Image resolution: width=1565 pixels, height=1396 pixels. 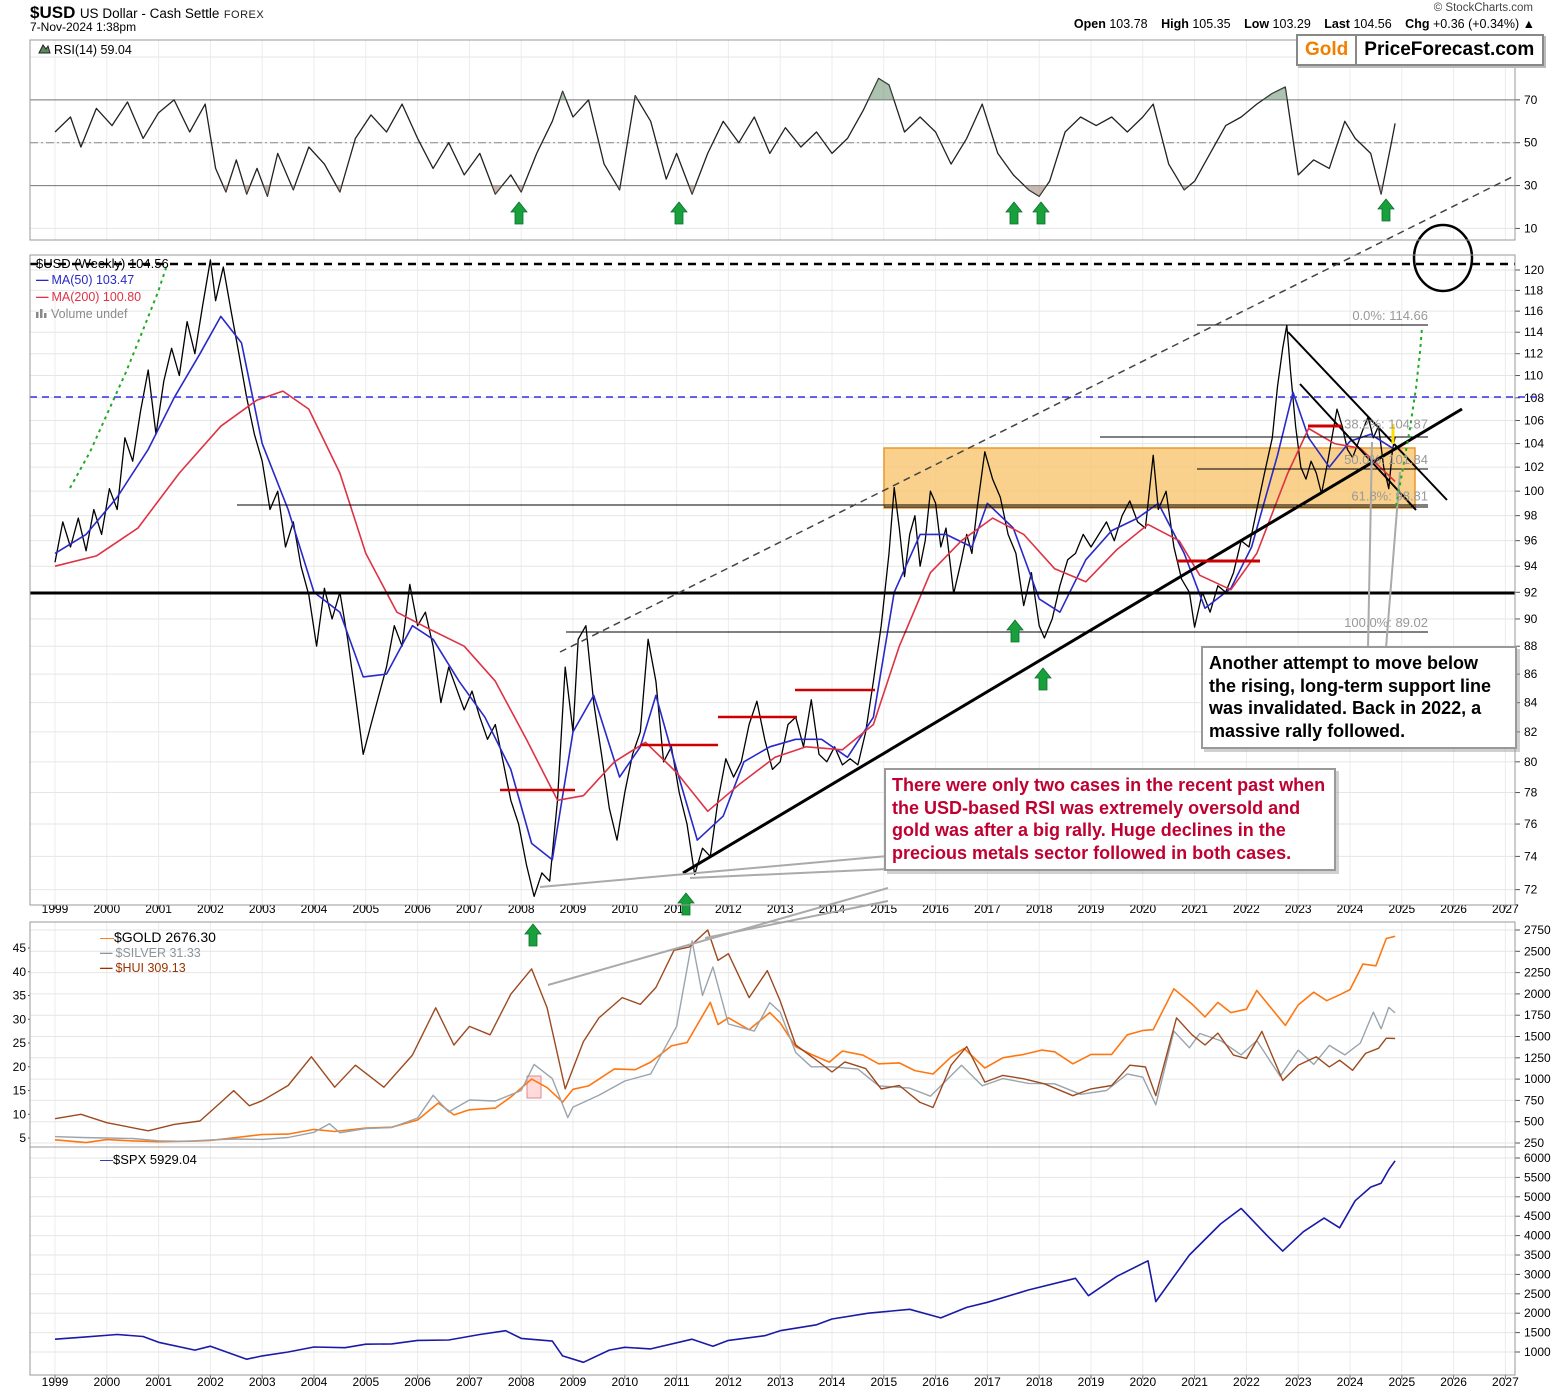 What do you see at coordinates (1337, 24) in the screenshot?
I see `last-label: Last` at bounding box center [1337, 24].